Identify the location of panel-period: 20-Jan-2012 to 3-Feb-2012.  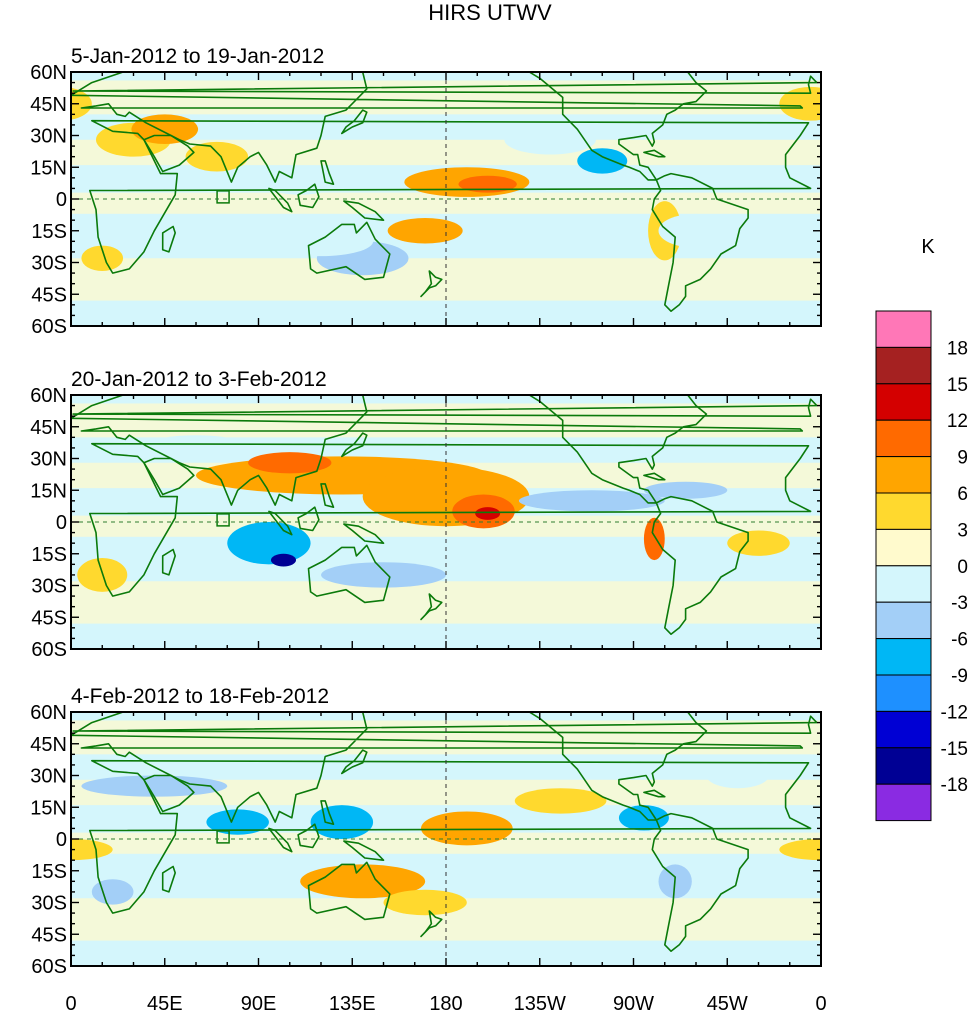
(199, 379).